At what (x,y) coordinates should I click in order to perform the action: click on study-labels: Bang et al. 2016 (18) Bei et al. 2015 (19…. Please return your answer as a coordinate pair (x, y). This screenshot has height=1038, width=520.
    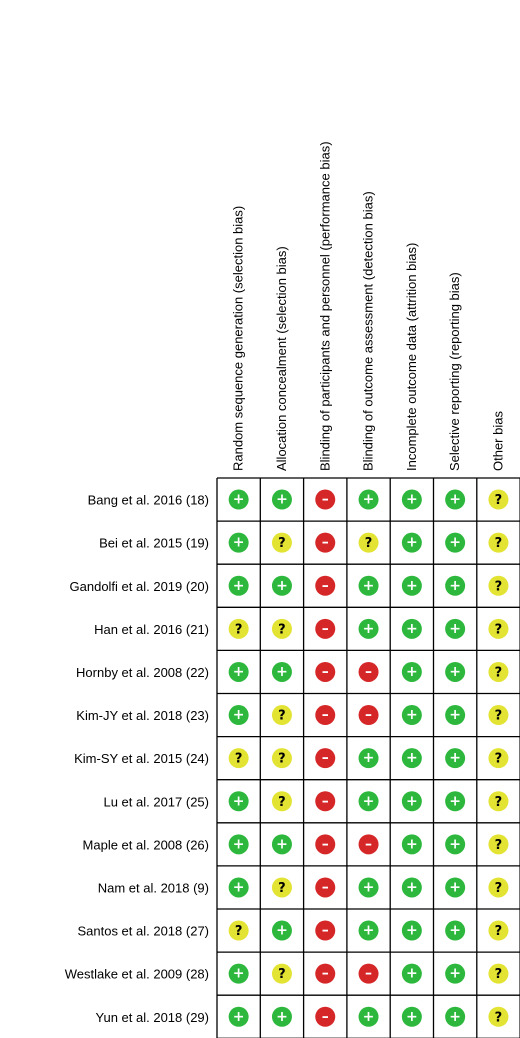
    Looking at the image, I should click on (137, 759).